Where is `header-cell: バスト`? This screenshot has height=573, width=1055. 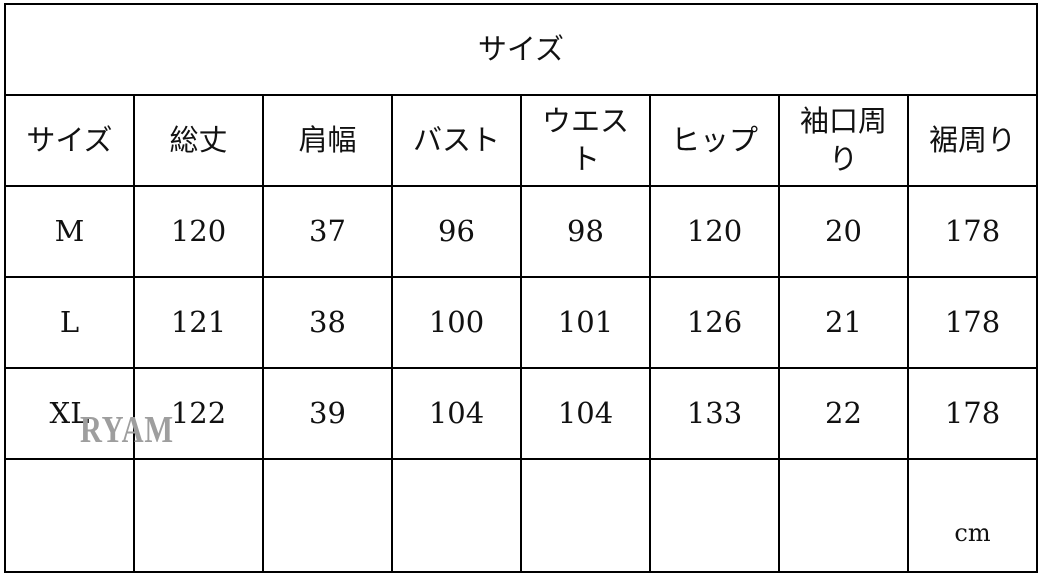 header-cell: バスト is located at coordinates (456, 140).